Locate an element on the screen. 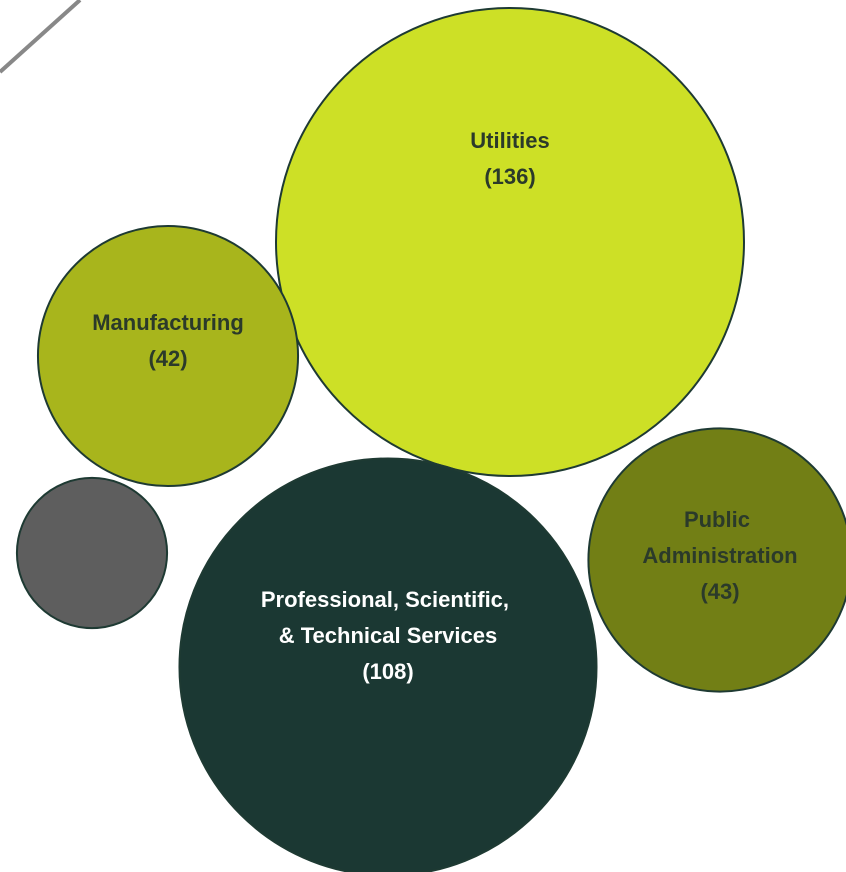  bubble-label: Manufacturing is located at coordinates (168, 322).